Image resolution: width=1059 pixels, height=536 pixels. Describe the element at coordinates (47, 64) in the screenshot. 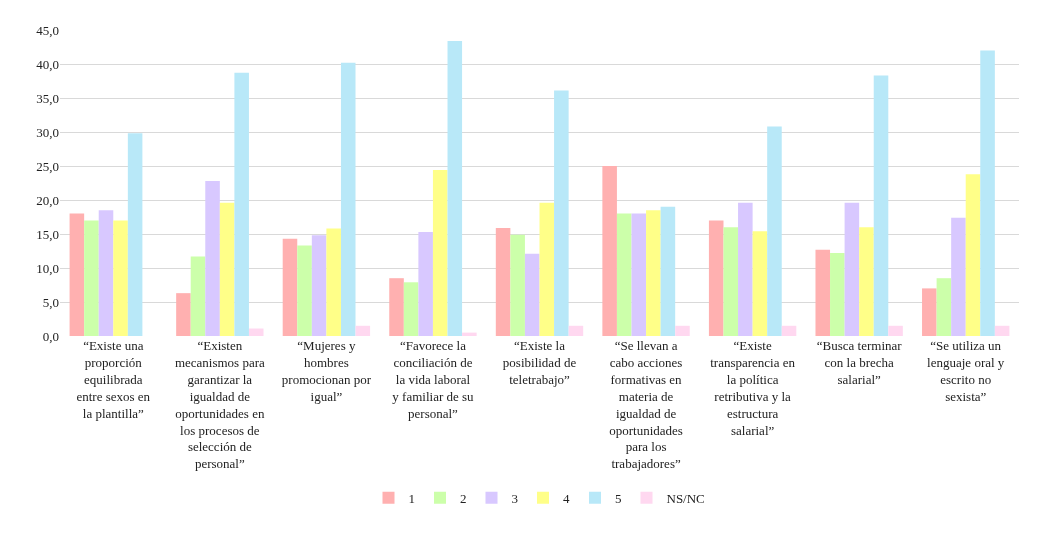

I see `y-tick-label: 40,0` at that location.